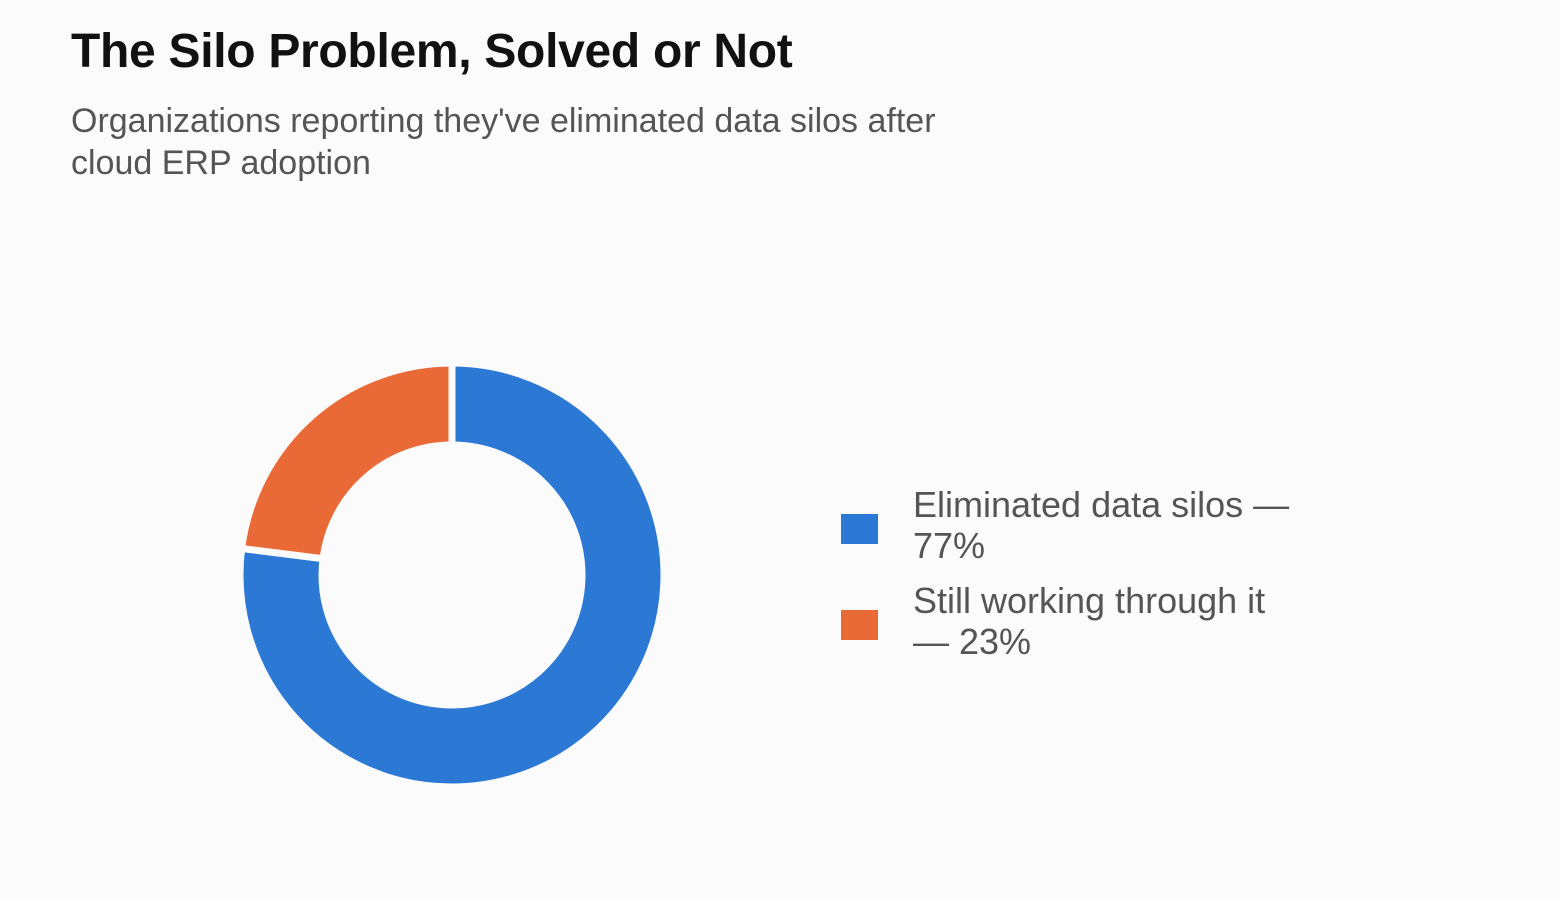 This screenshot has height=900, width=1560. I want to click on donut-slices, so click(452, 575).